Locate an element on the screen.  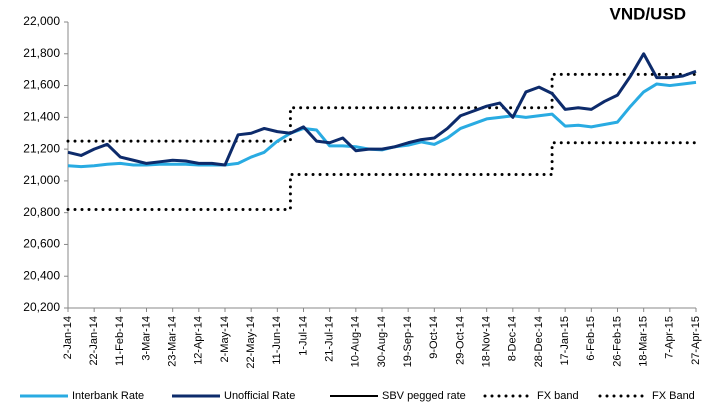
x-tick-label: 1-Jul-14 is located at coordinates (303, 336).